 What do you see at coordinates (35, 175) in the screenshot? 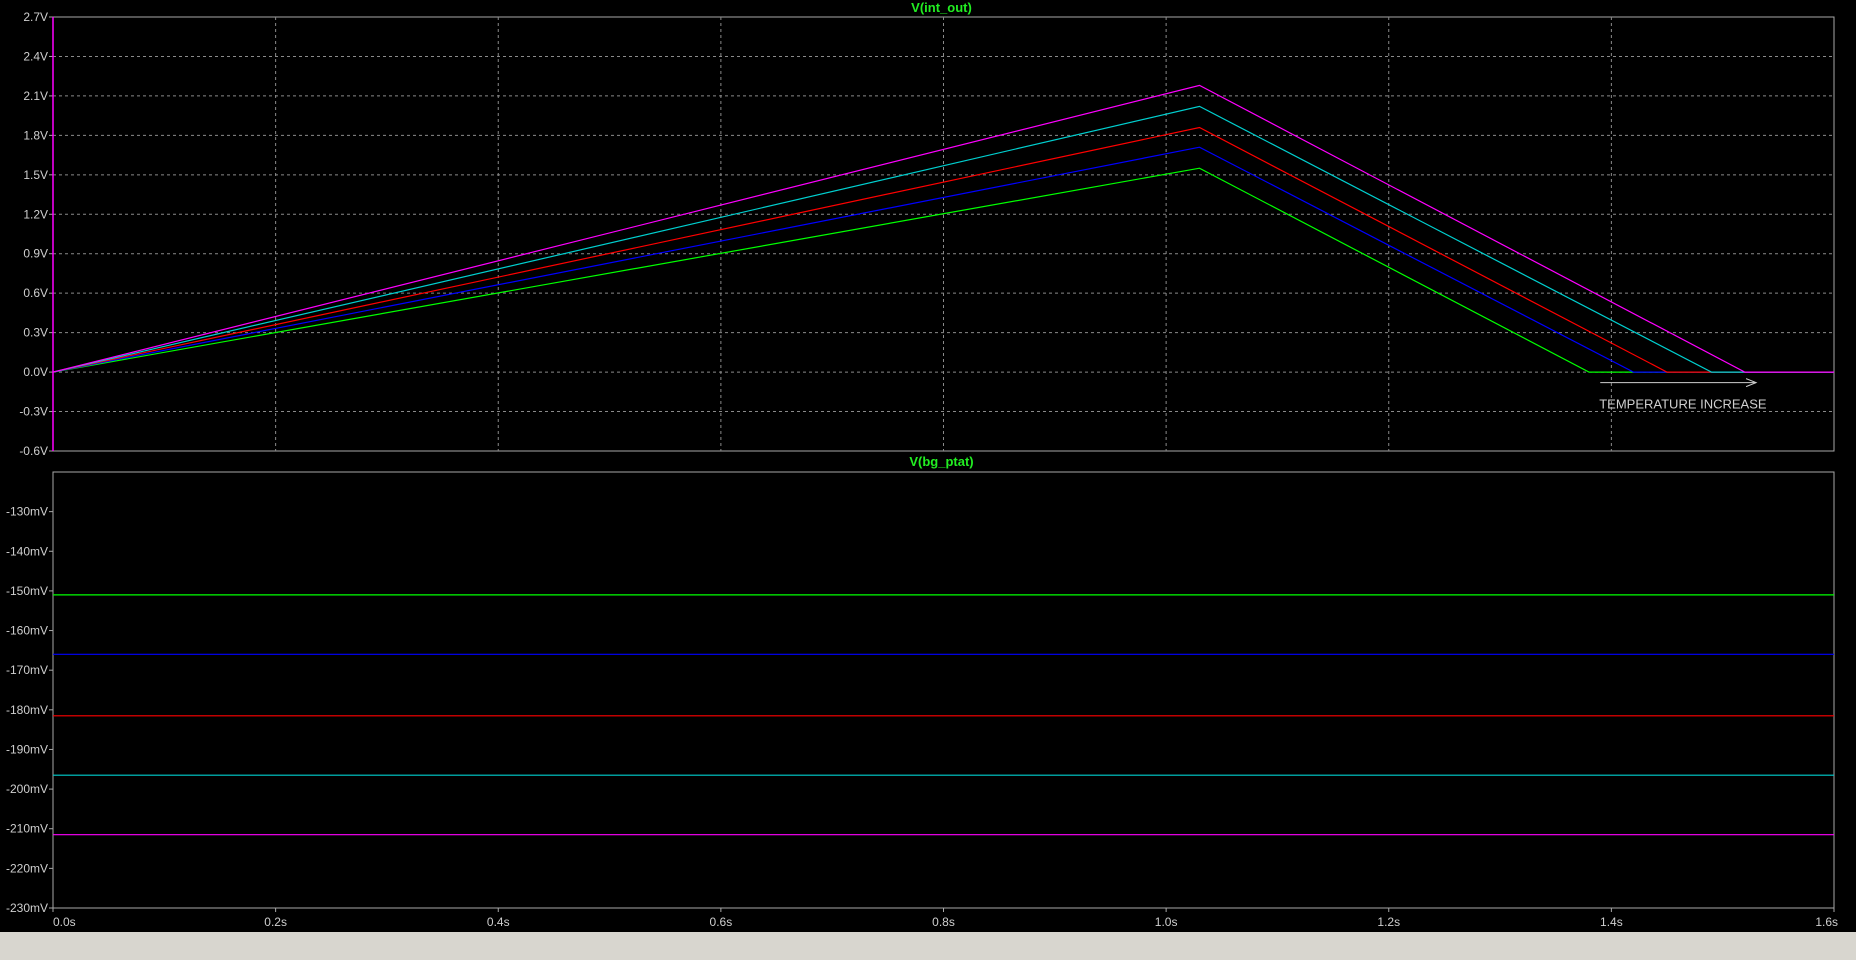
I see `y-tick-label: 1.5V` at bounding box center [35, 175].